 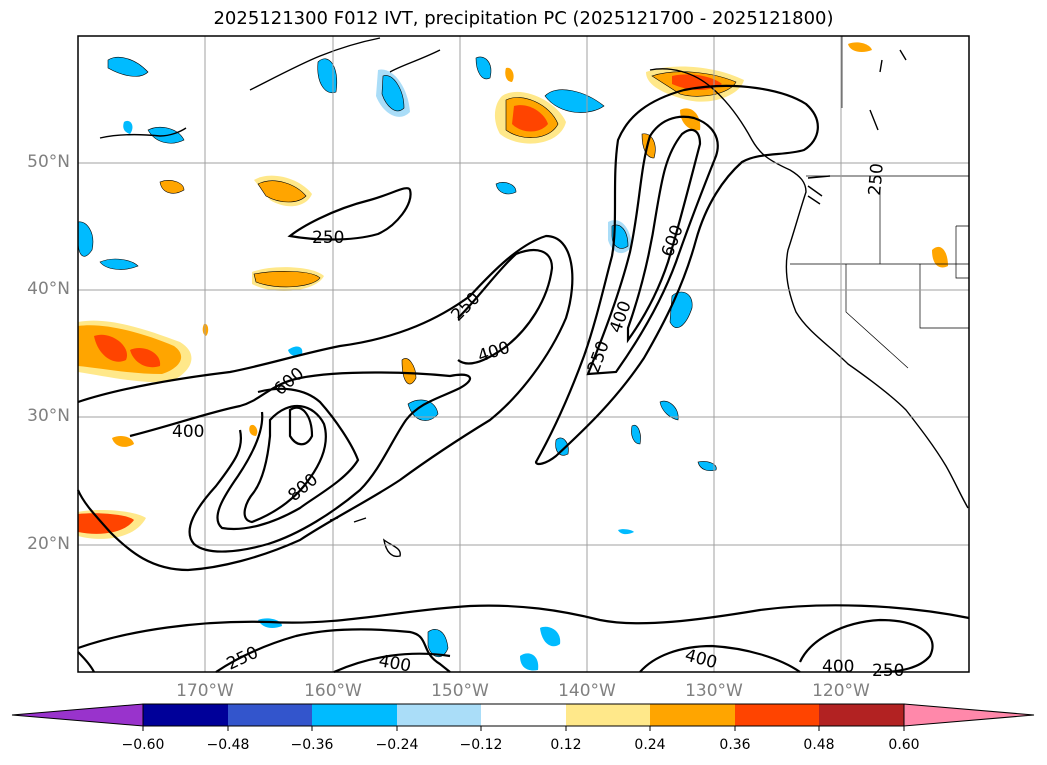 What do you see at coordinates (481, 745) in the screenshot?
I see `colorbar-label: −0.12` at bounding box center [481, 745].